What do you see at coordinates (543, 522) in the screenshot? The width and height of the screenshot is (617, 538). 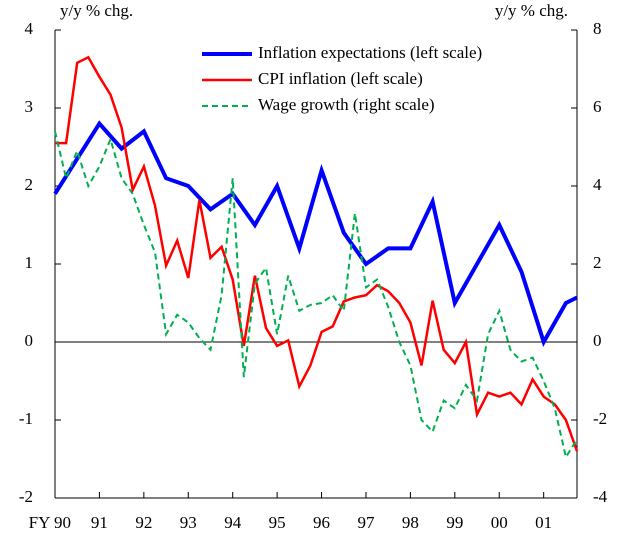 I see `x-tick-label: 01` at bounding box center [543, 522].